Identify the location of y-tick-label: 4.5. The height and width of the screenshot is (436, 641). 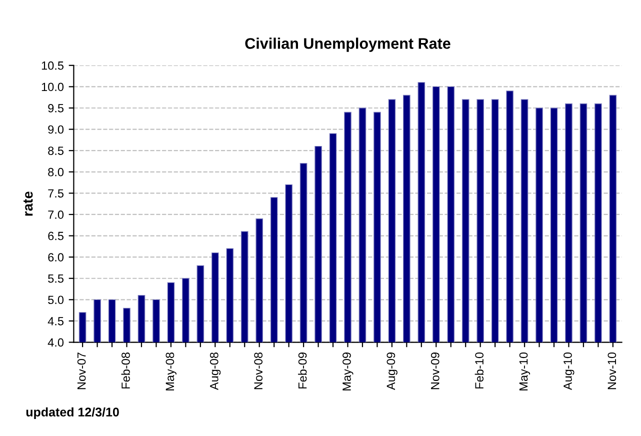
(56, 321).